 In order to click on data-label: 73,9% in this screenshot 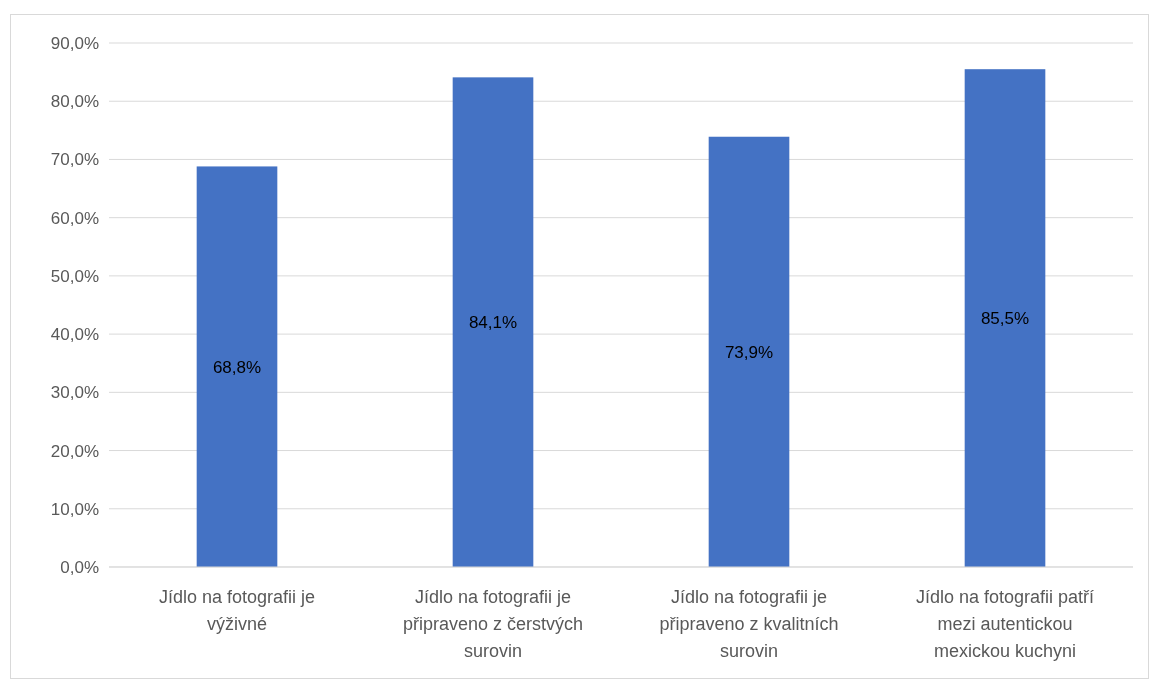, I will do `click(749, 352)`.